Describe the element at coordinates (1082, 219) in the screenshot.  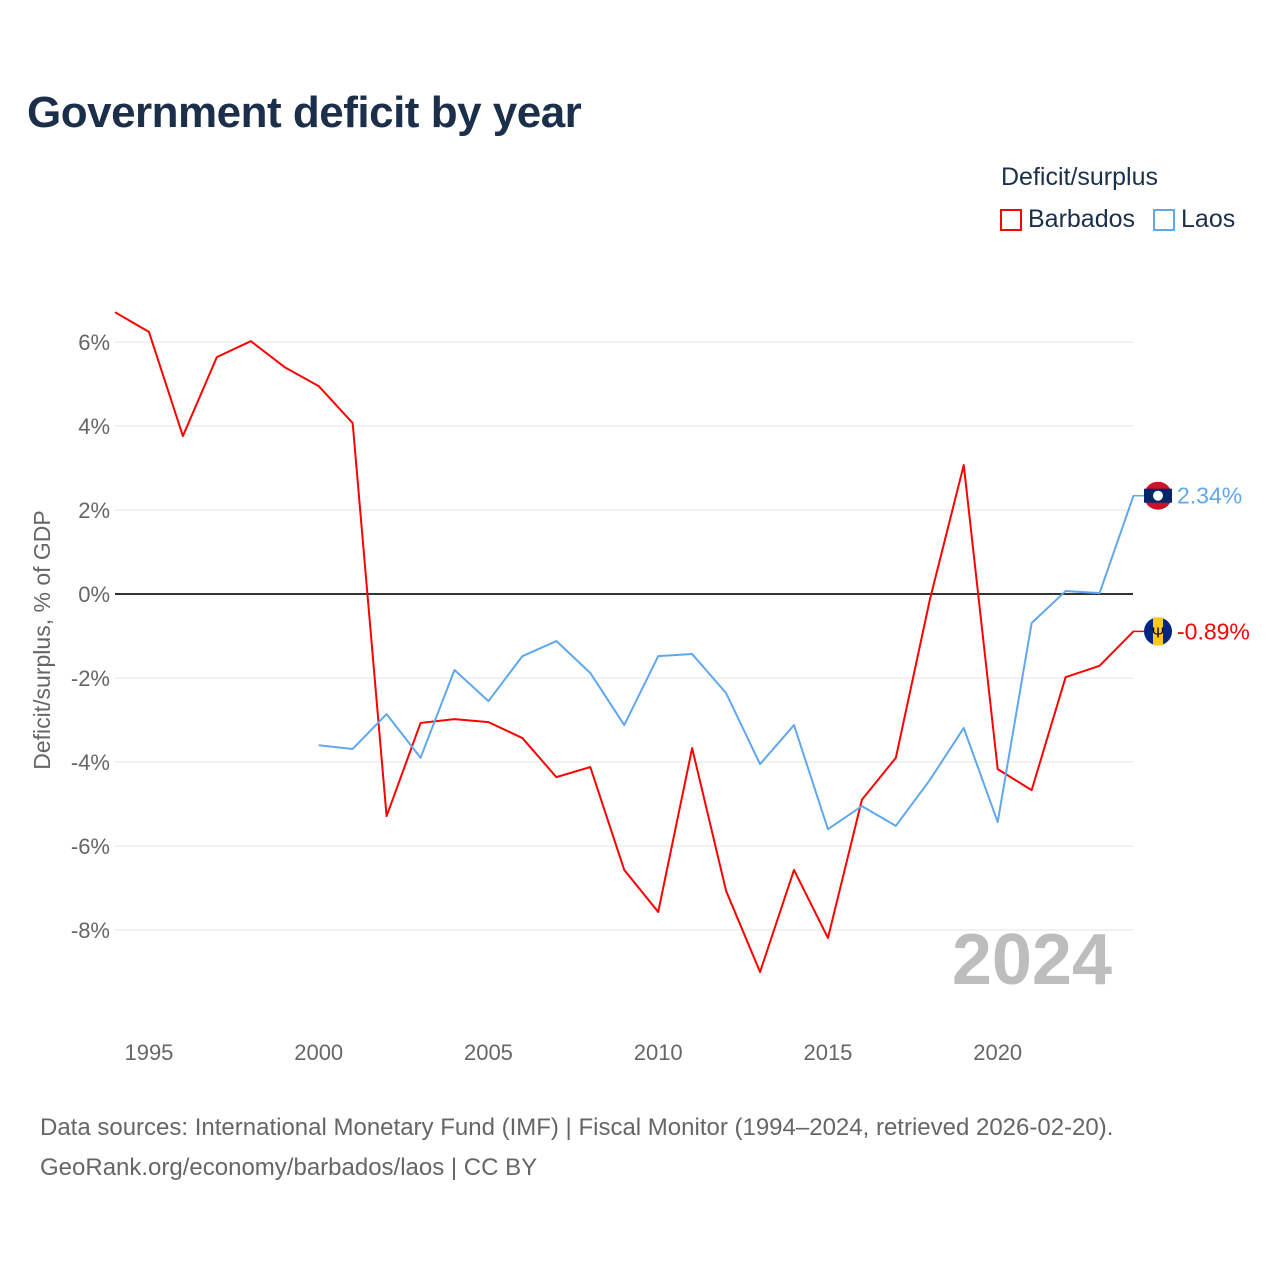
I see `legend-label-barbados: Barbados` at that location.